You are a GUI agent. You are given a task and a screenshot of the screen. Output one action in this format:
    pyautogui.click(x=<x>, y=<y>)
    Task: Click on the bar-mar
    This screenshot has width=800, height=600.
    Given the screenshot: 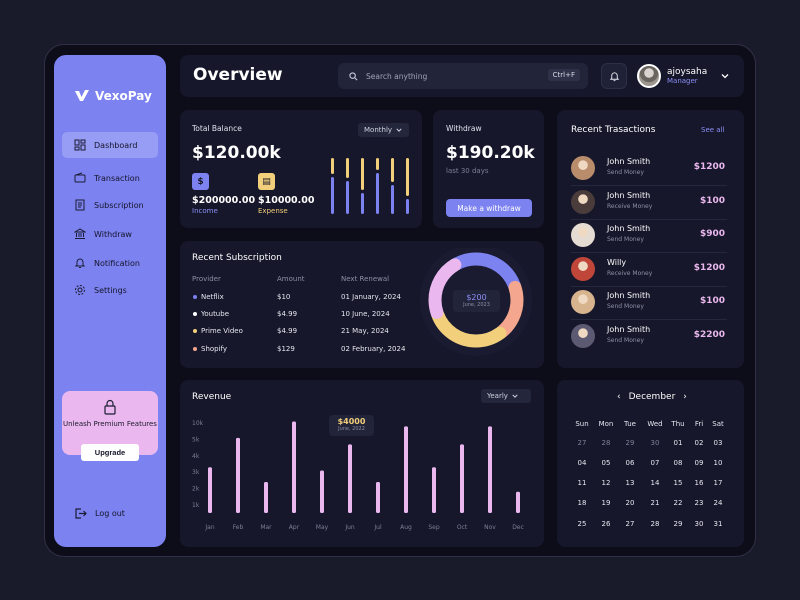 What is the action you would take?
    pyautogui.click(x=266, y=497)
    